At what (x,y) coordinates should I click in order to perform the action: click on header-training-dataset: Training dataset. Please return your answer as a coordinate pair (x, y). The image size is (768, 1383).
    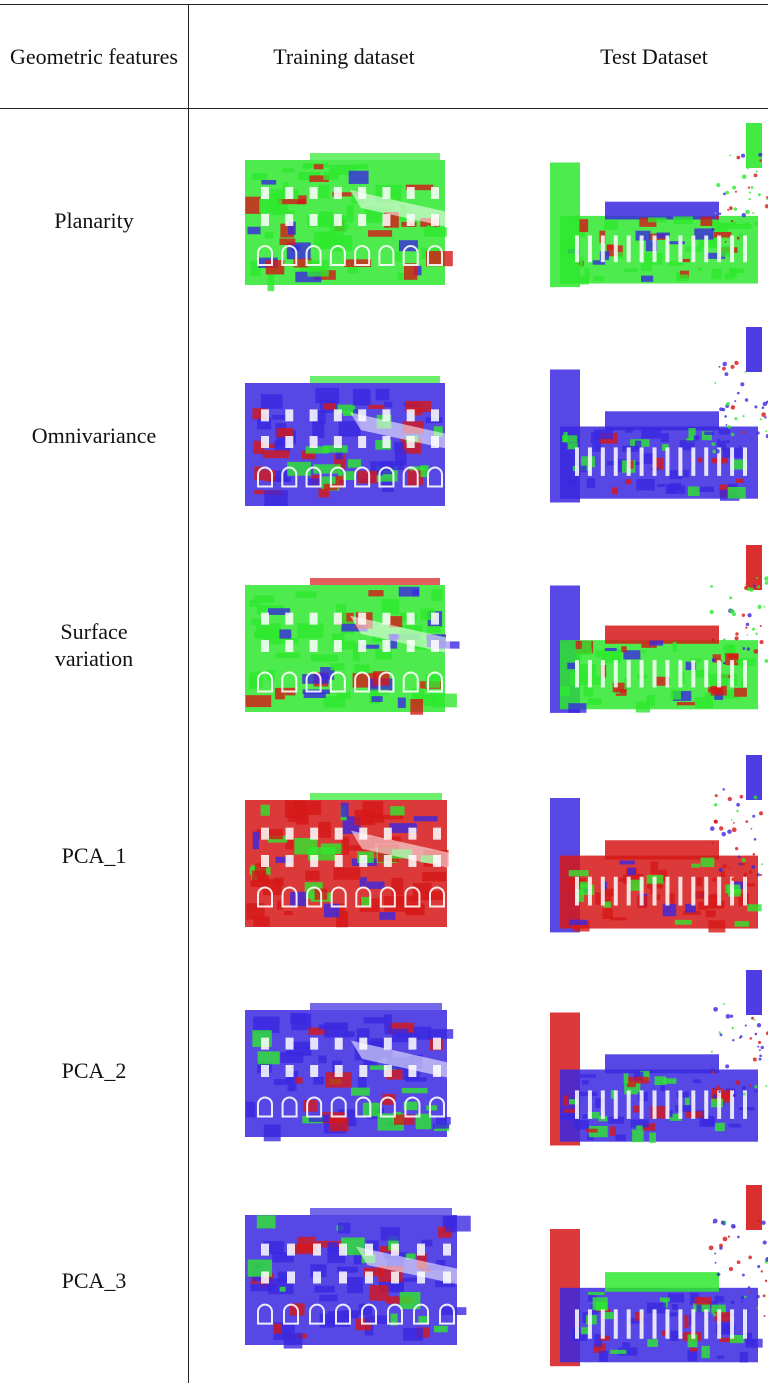
    Looking at the image, I should click on (344, 56).